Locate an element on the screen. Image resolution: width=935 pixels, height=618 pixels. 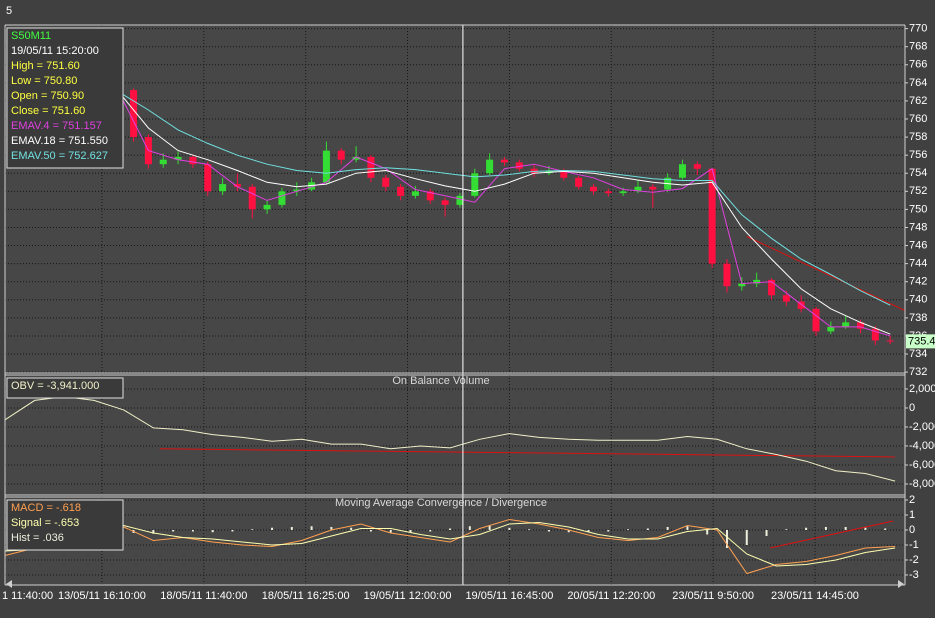
x-tick-label: 13/05/11 16:10:00 is located at coordinates (102, 596).